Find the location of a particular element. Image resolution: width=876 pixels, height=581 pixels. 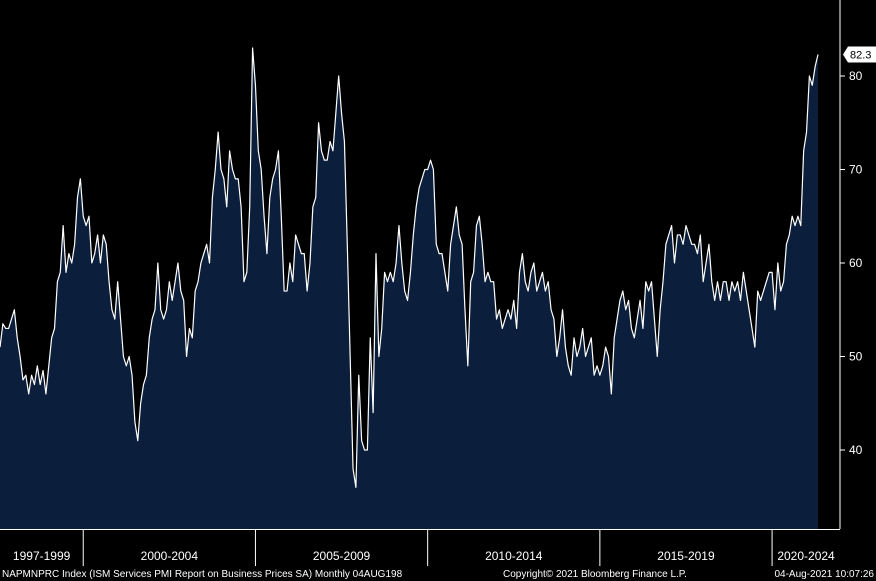

y-tick-label: 70 is located at coordinates (856, 170).